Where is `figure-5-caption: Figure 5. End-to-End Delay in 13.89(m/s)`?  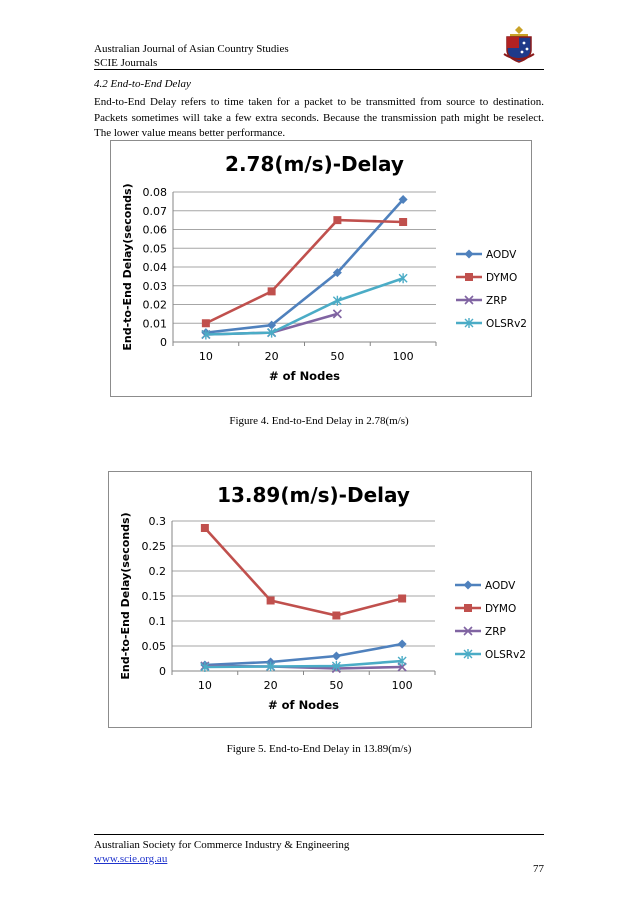 figure-5-caption: Figure 5. End-to-End Delay in 13.89(m/s) is located at coordinates (319, 749).